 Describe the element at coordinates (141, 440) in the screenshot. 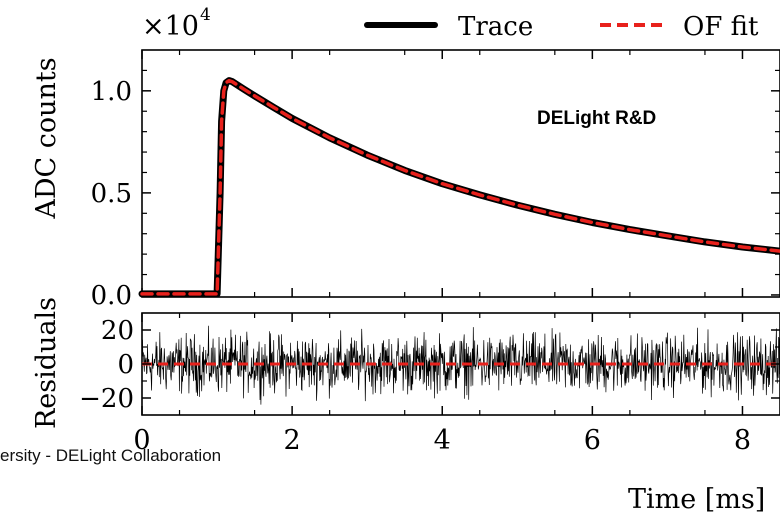

I see `x-tick-label: 0` at that location.